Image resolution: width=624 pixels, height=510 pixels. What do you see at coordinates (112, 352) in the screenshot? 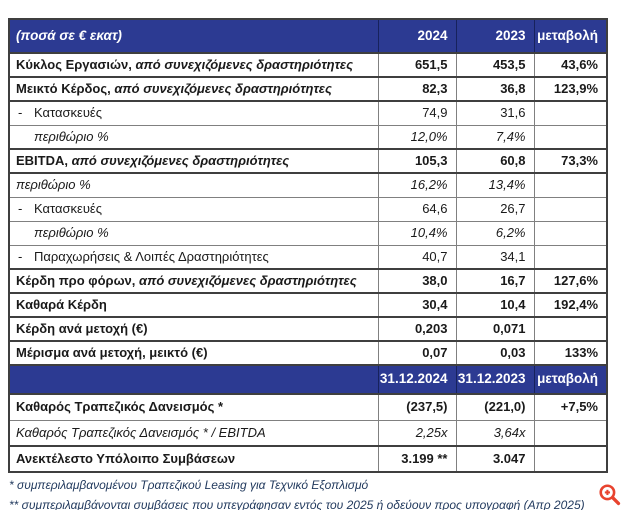
I see `row-label-text: Μέρισμα ανά μετοχή, μεικτό (€)` at bounding box center [112, 352].